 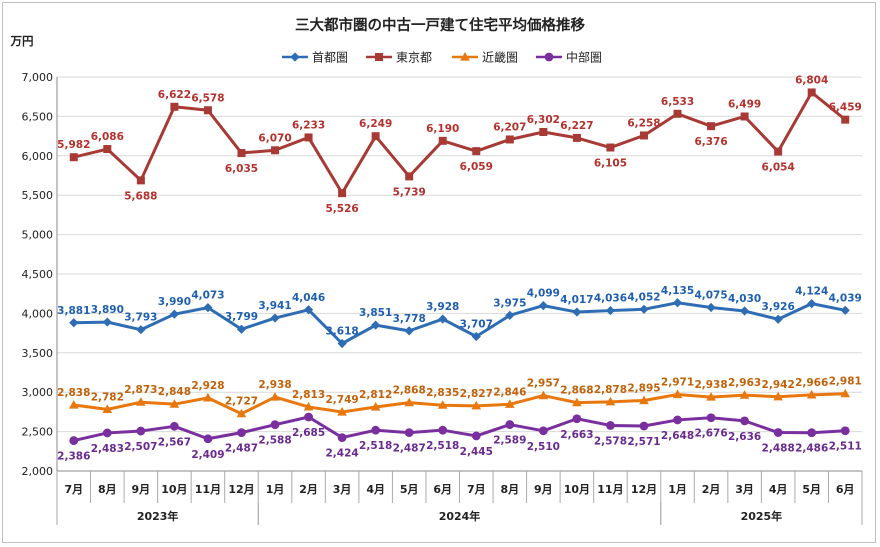 What do you see at coordinates (710, 385) in the screenshot?
I see `data-label: 2,938` at bounding box center [710, 385].